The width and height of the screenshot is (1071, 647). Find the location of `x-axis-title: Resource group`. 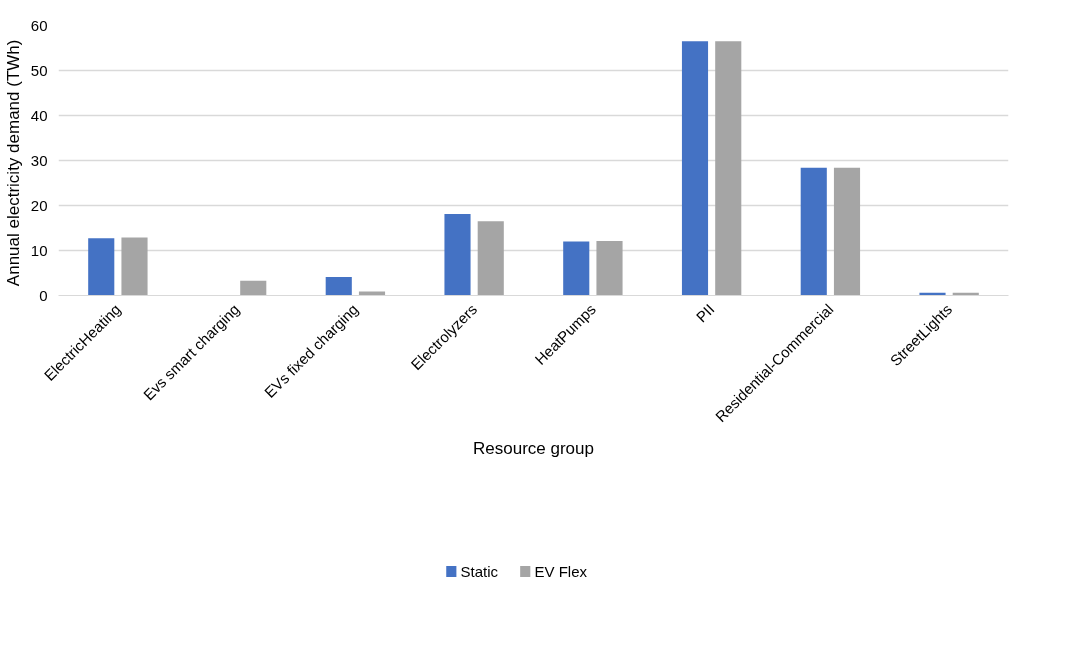

x-axis-title: Resource group is located at coordinates (533, 449).